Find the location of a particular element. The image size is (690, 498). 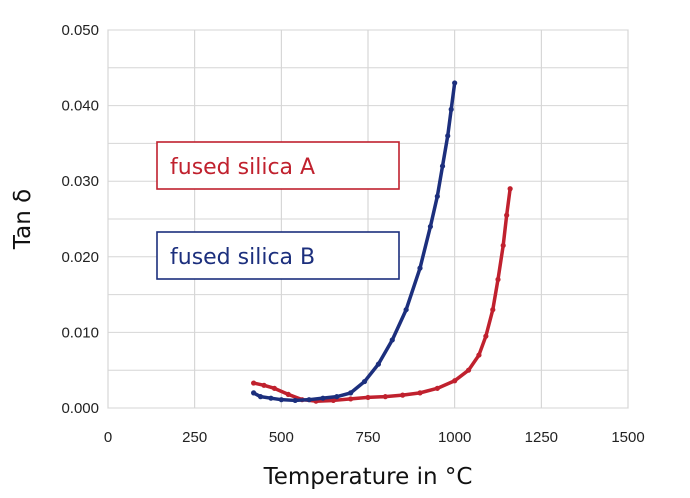

x-tick-label: 1500 is located at coordinates (627, 437).